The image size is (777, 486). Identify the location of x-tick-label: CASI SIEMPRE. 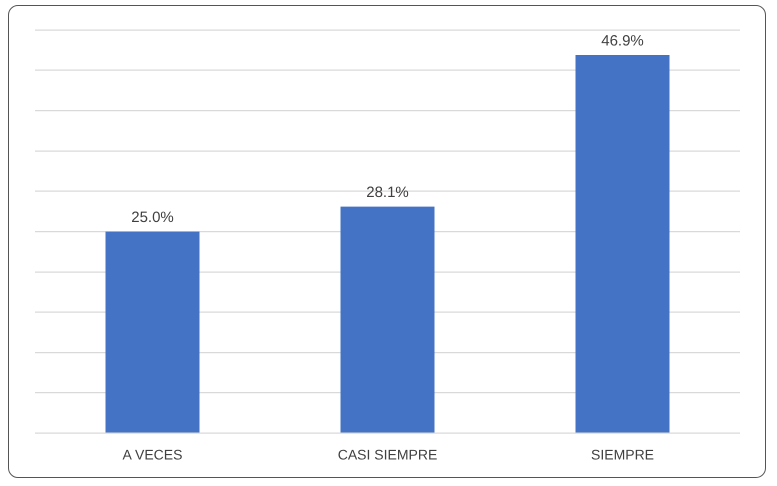
(388, 454).